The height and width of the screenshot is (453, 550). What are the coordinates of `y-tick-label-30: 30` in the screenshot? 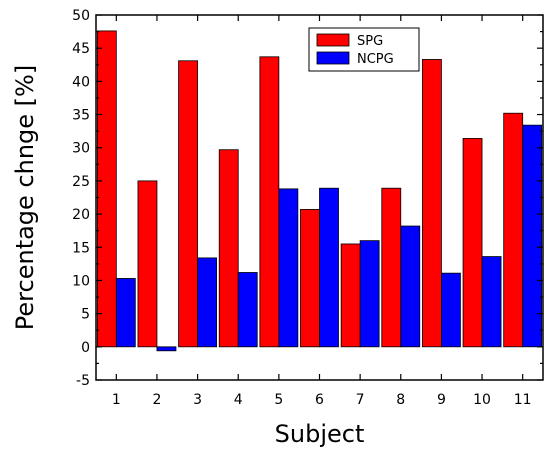 It's located at (81, 149).